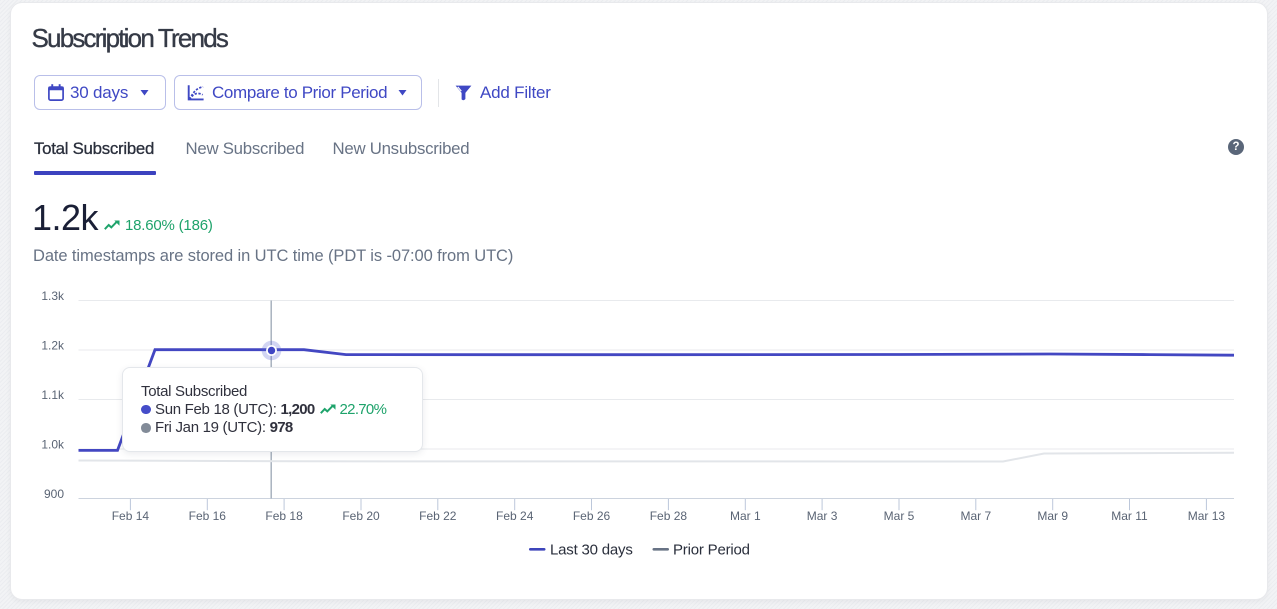 The image size is (1277, 609). Describe the element at coordinates (131, 516) in the screenshot. I see `svg-text: Feb 14` at that location.